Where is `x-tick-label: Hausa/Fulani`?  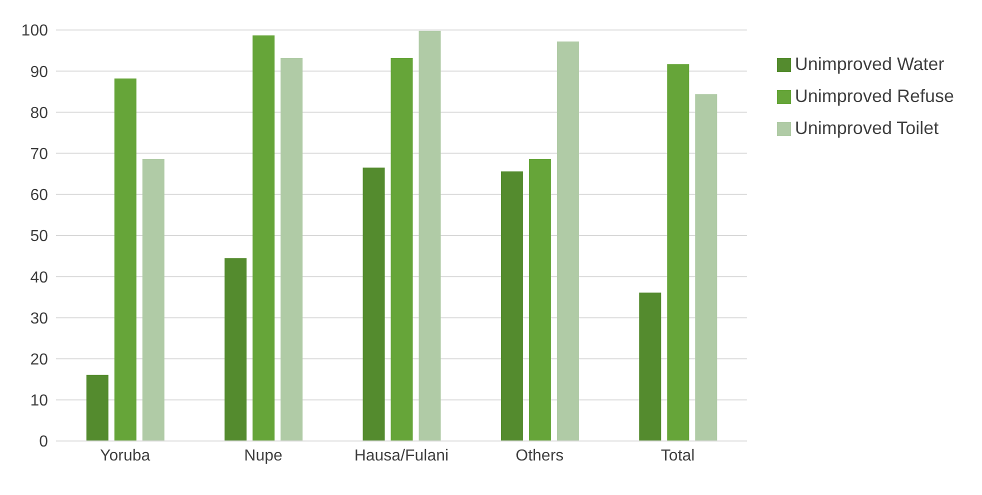
x-tick-label: Hausa/Fulani is located at coordinates (401, 455).